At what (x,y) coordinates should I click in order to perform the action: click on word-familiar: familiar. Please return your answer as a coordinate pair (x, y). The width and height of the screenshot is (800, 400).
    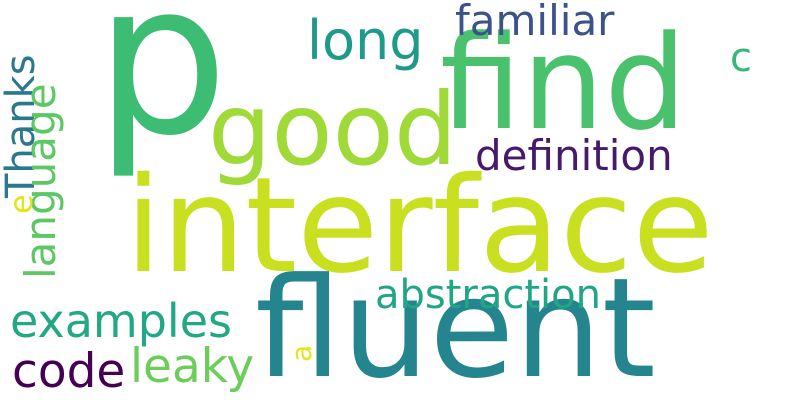
    Looking at the image, I should click on (535, 22).